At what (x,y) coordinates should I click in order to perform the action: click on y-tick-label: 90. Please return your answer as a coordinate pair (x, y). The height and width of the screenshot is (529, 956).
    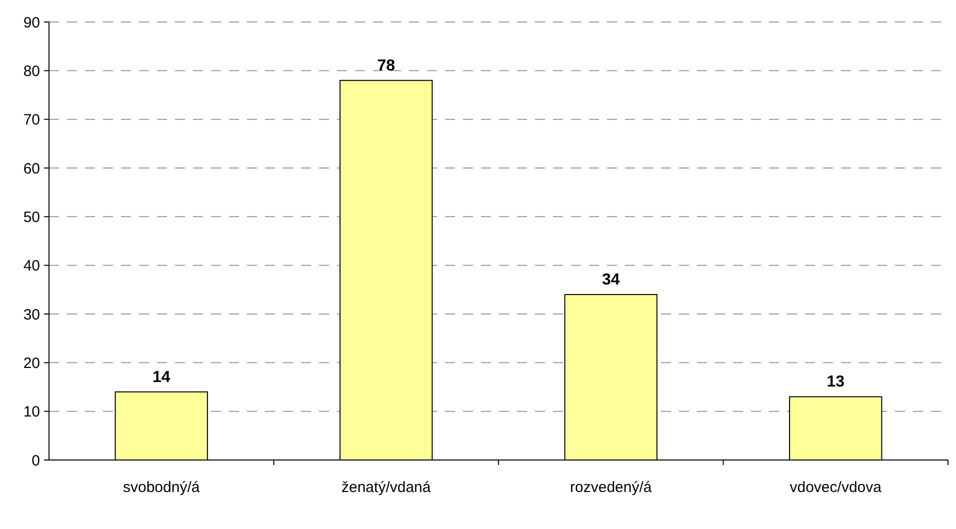
    Looking at the image, I should click on (31, 23).